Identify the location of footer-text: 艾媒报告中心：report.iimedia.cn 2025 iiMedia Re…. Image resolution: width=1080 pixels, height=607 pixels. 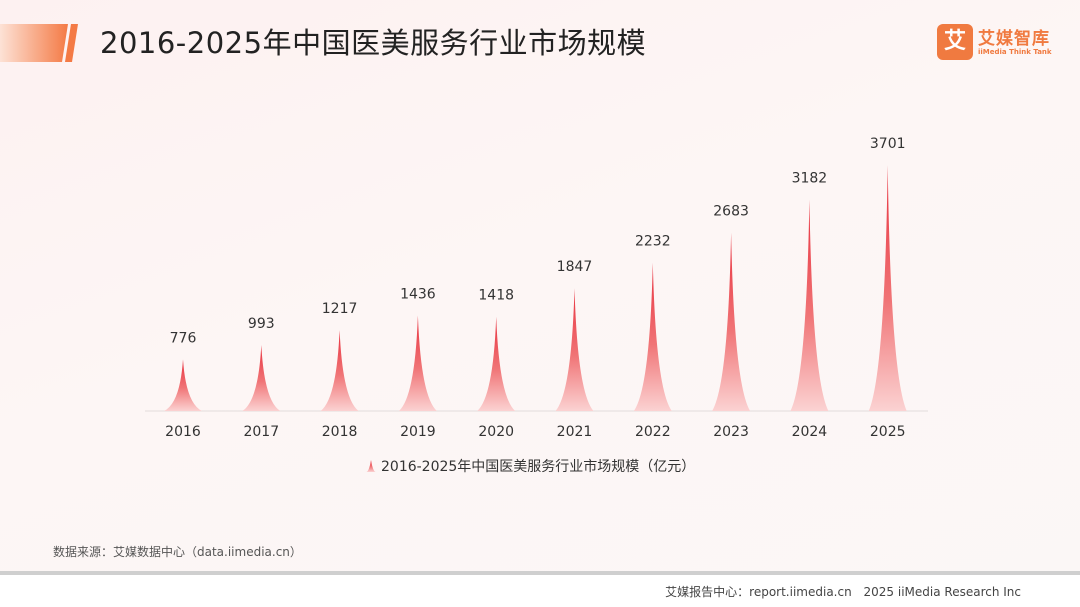
(839, 591).